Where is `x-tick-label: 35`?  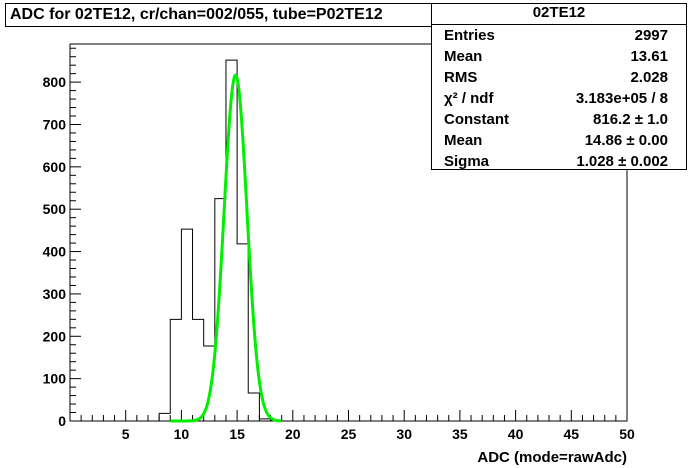
x-tick-label: 35 is located at coordinates (460, 434).